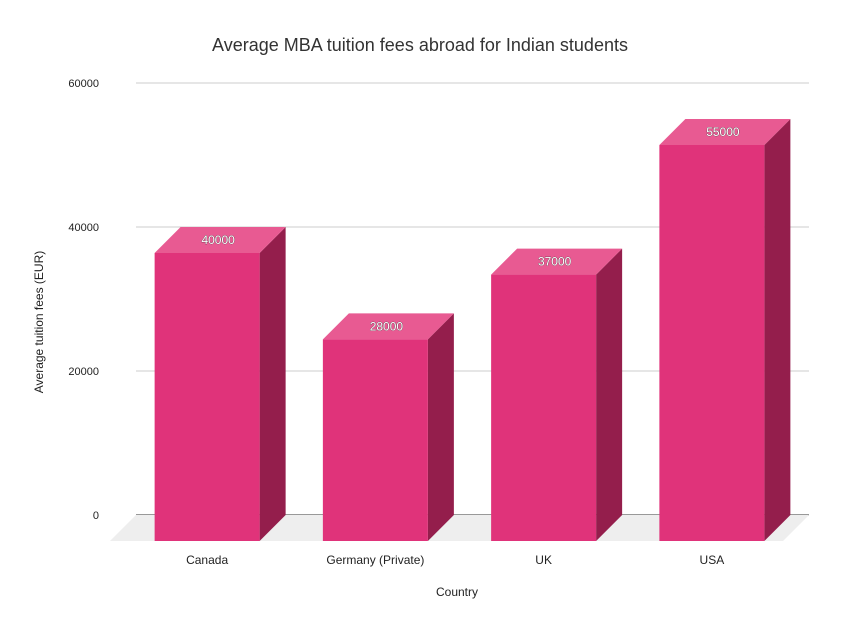 This screenshot has height=635, width=841. What do you see at coordinates (543, 560) in the screenshot?
I see `x-tick-label: UK` at bounding box center [543, 560].